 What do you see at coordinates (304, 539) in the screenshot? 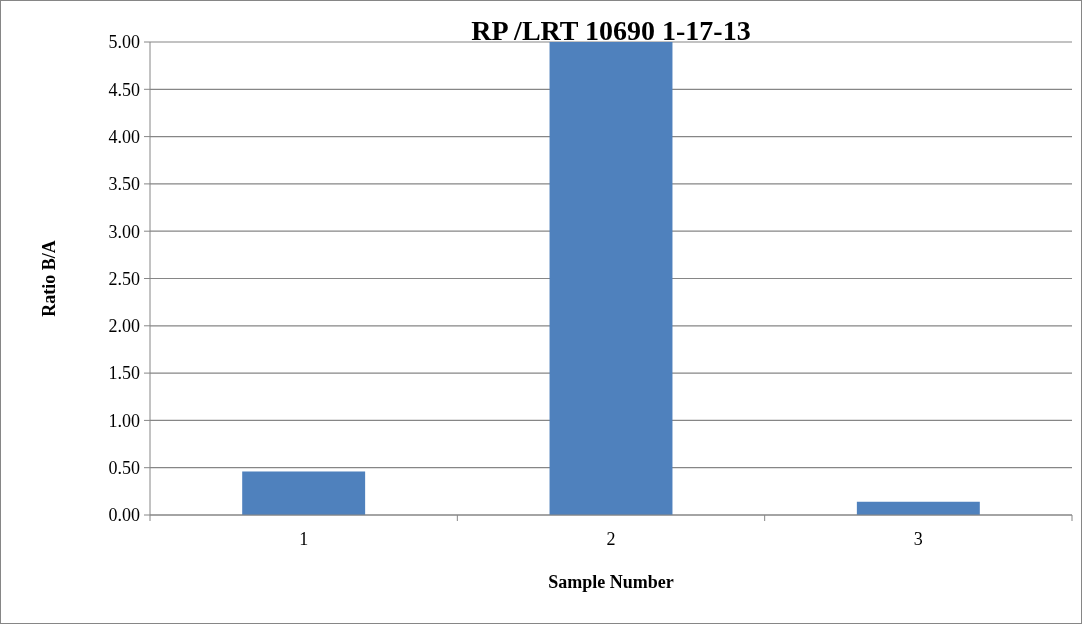
I see `x-tick-label: 1` at bounding box center [304, 539].